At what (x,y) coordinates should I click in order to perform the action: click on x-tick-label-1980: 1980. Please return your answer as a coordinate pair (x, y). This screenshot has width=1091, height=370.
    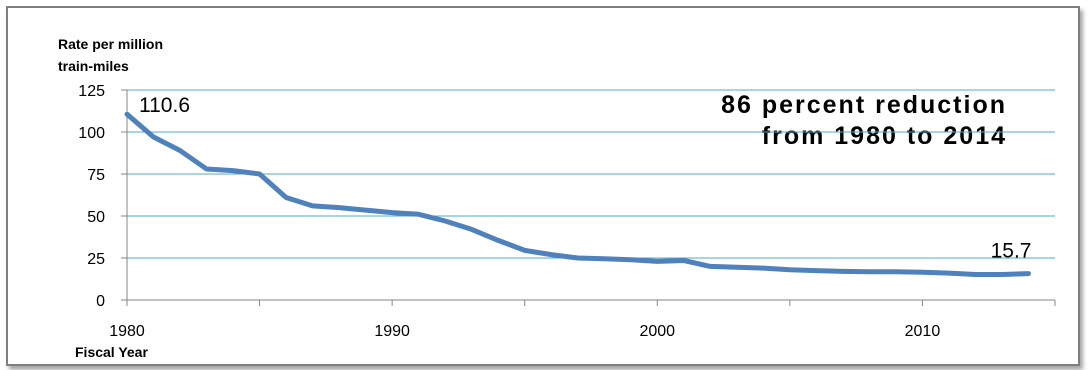
    Looking at the image, I should click on (127, 331).